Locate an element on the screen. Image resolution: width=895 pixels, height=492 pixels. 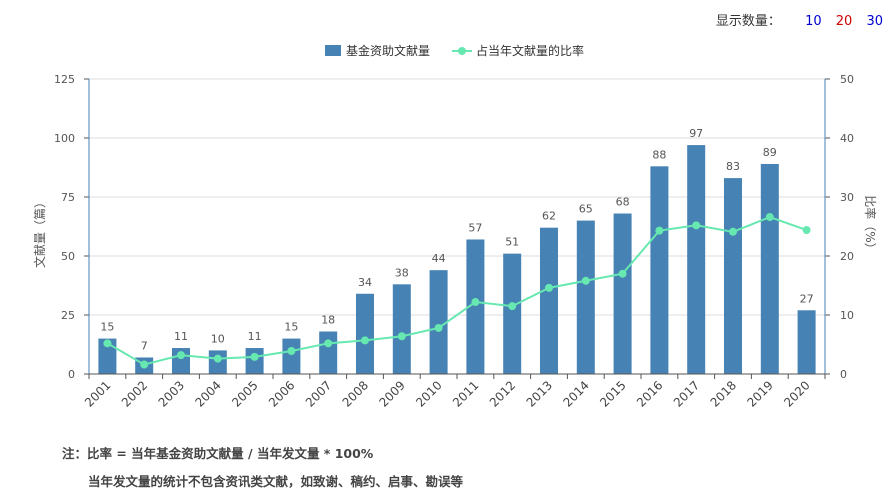
x-tick-label: 2010 is located at coordinates (428, 393).